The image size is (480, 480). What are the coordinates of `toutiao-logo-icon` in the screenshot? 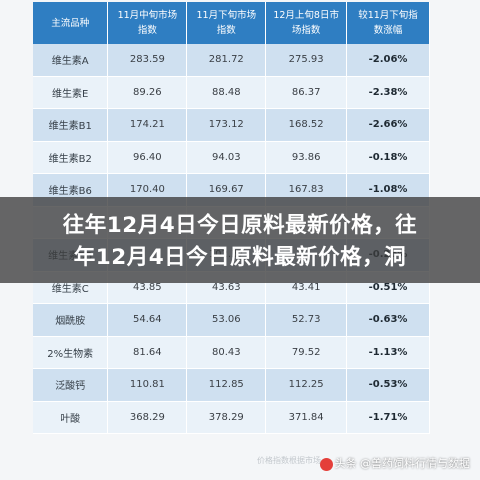 It's located at (326, 464).